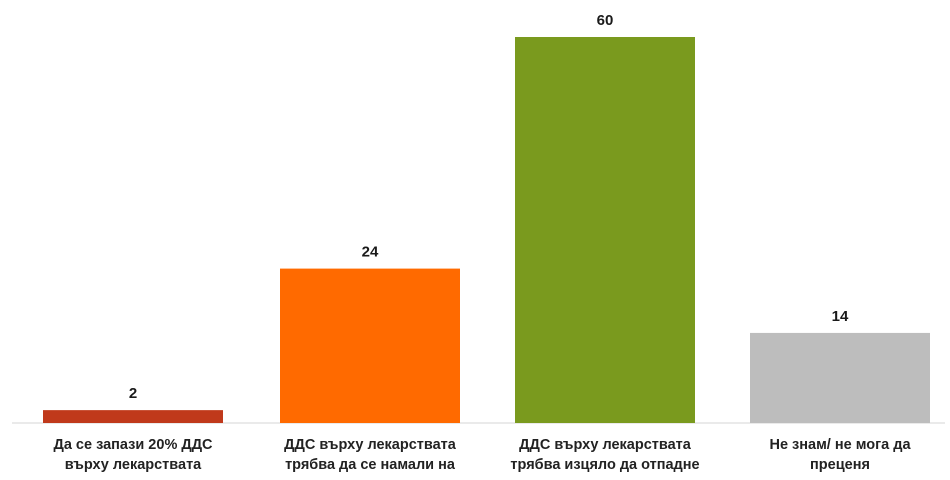 This screenshot has height=480, width=950. What do you see at coordinates (840, 445) in the screenshot?
I see `category-label-line: Не знам/ не мога да` at bounding box center [840, 445].